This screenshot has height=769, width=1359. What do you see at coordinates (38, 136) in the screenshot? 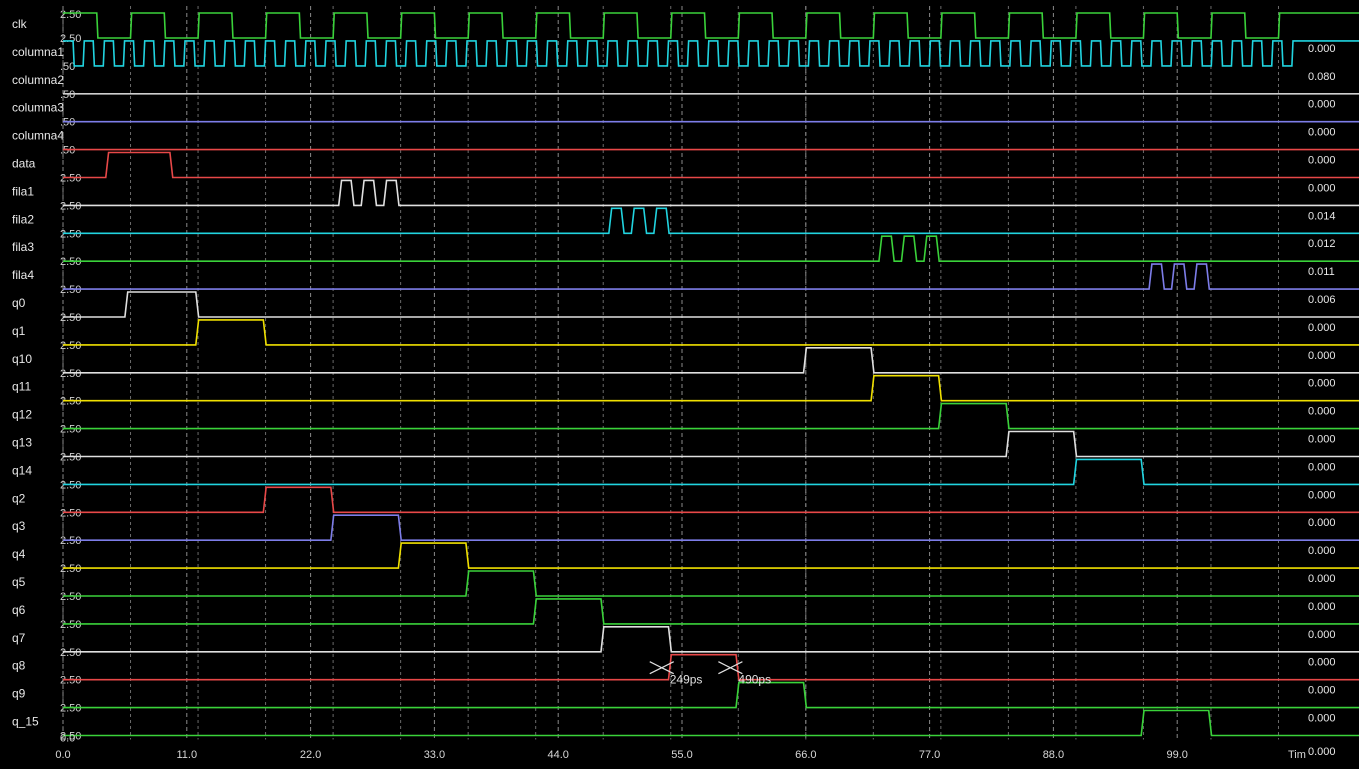
I see `signal-label: columna4` at bounding box center [38, 136].